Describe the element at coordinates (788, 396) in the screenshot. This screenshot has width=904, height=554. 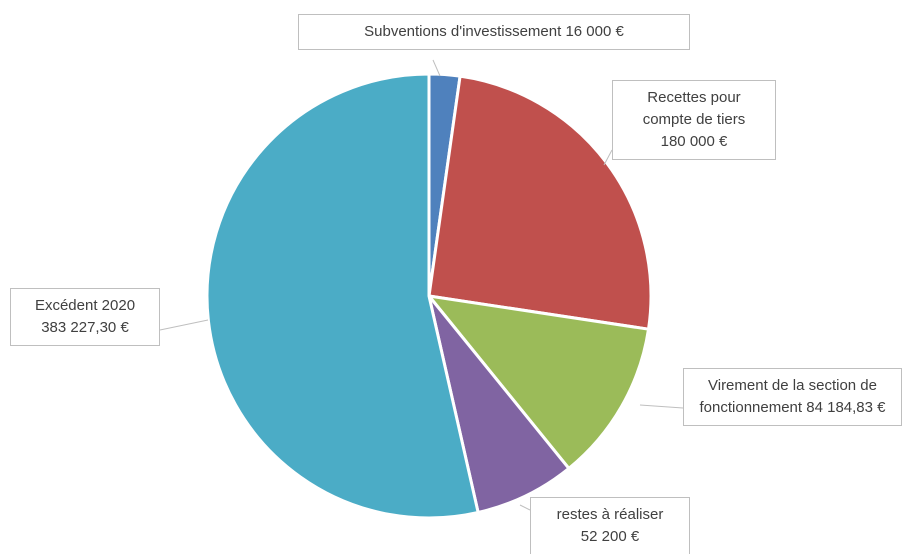
I see `category-label: Virement de la section de fonctionnement` at that location.